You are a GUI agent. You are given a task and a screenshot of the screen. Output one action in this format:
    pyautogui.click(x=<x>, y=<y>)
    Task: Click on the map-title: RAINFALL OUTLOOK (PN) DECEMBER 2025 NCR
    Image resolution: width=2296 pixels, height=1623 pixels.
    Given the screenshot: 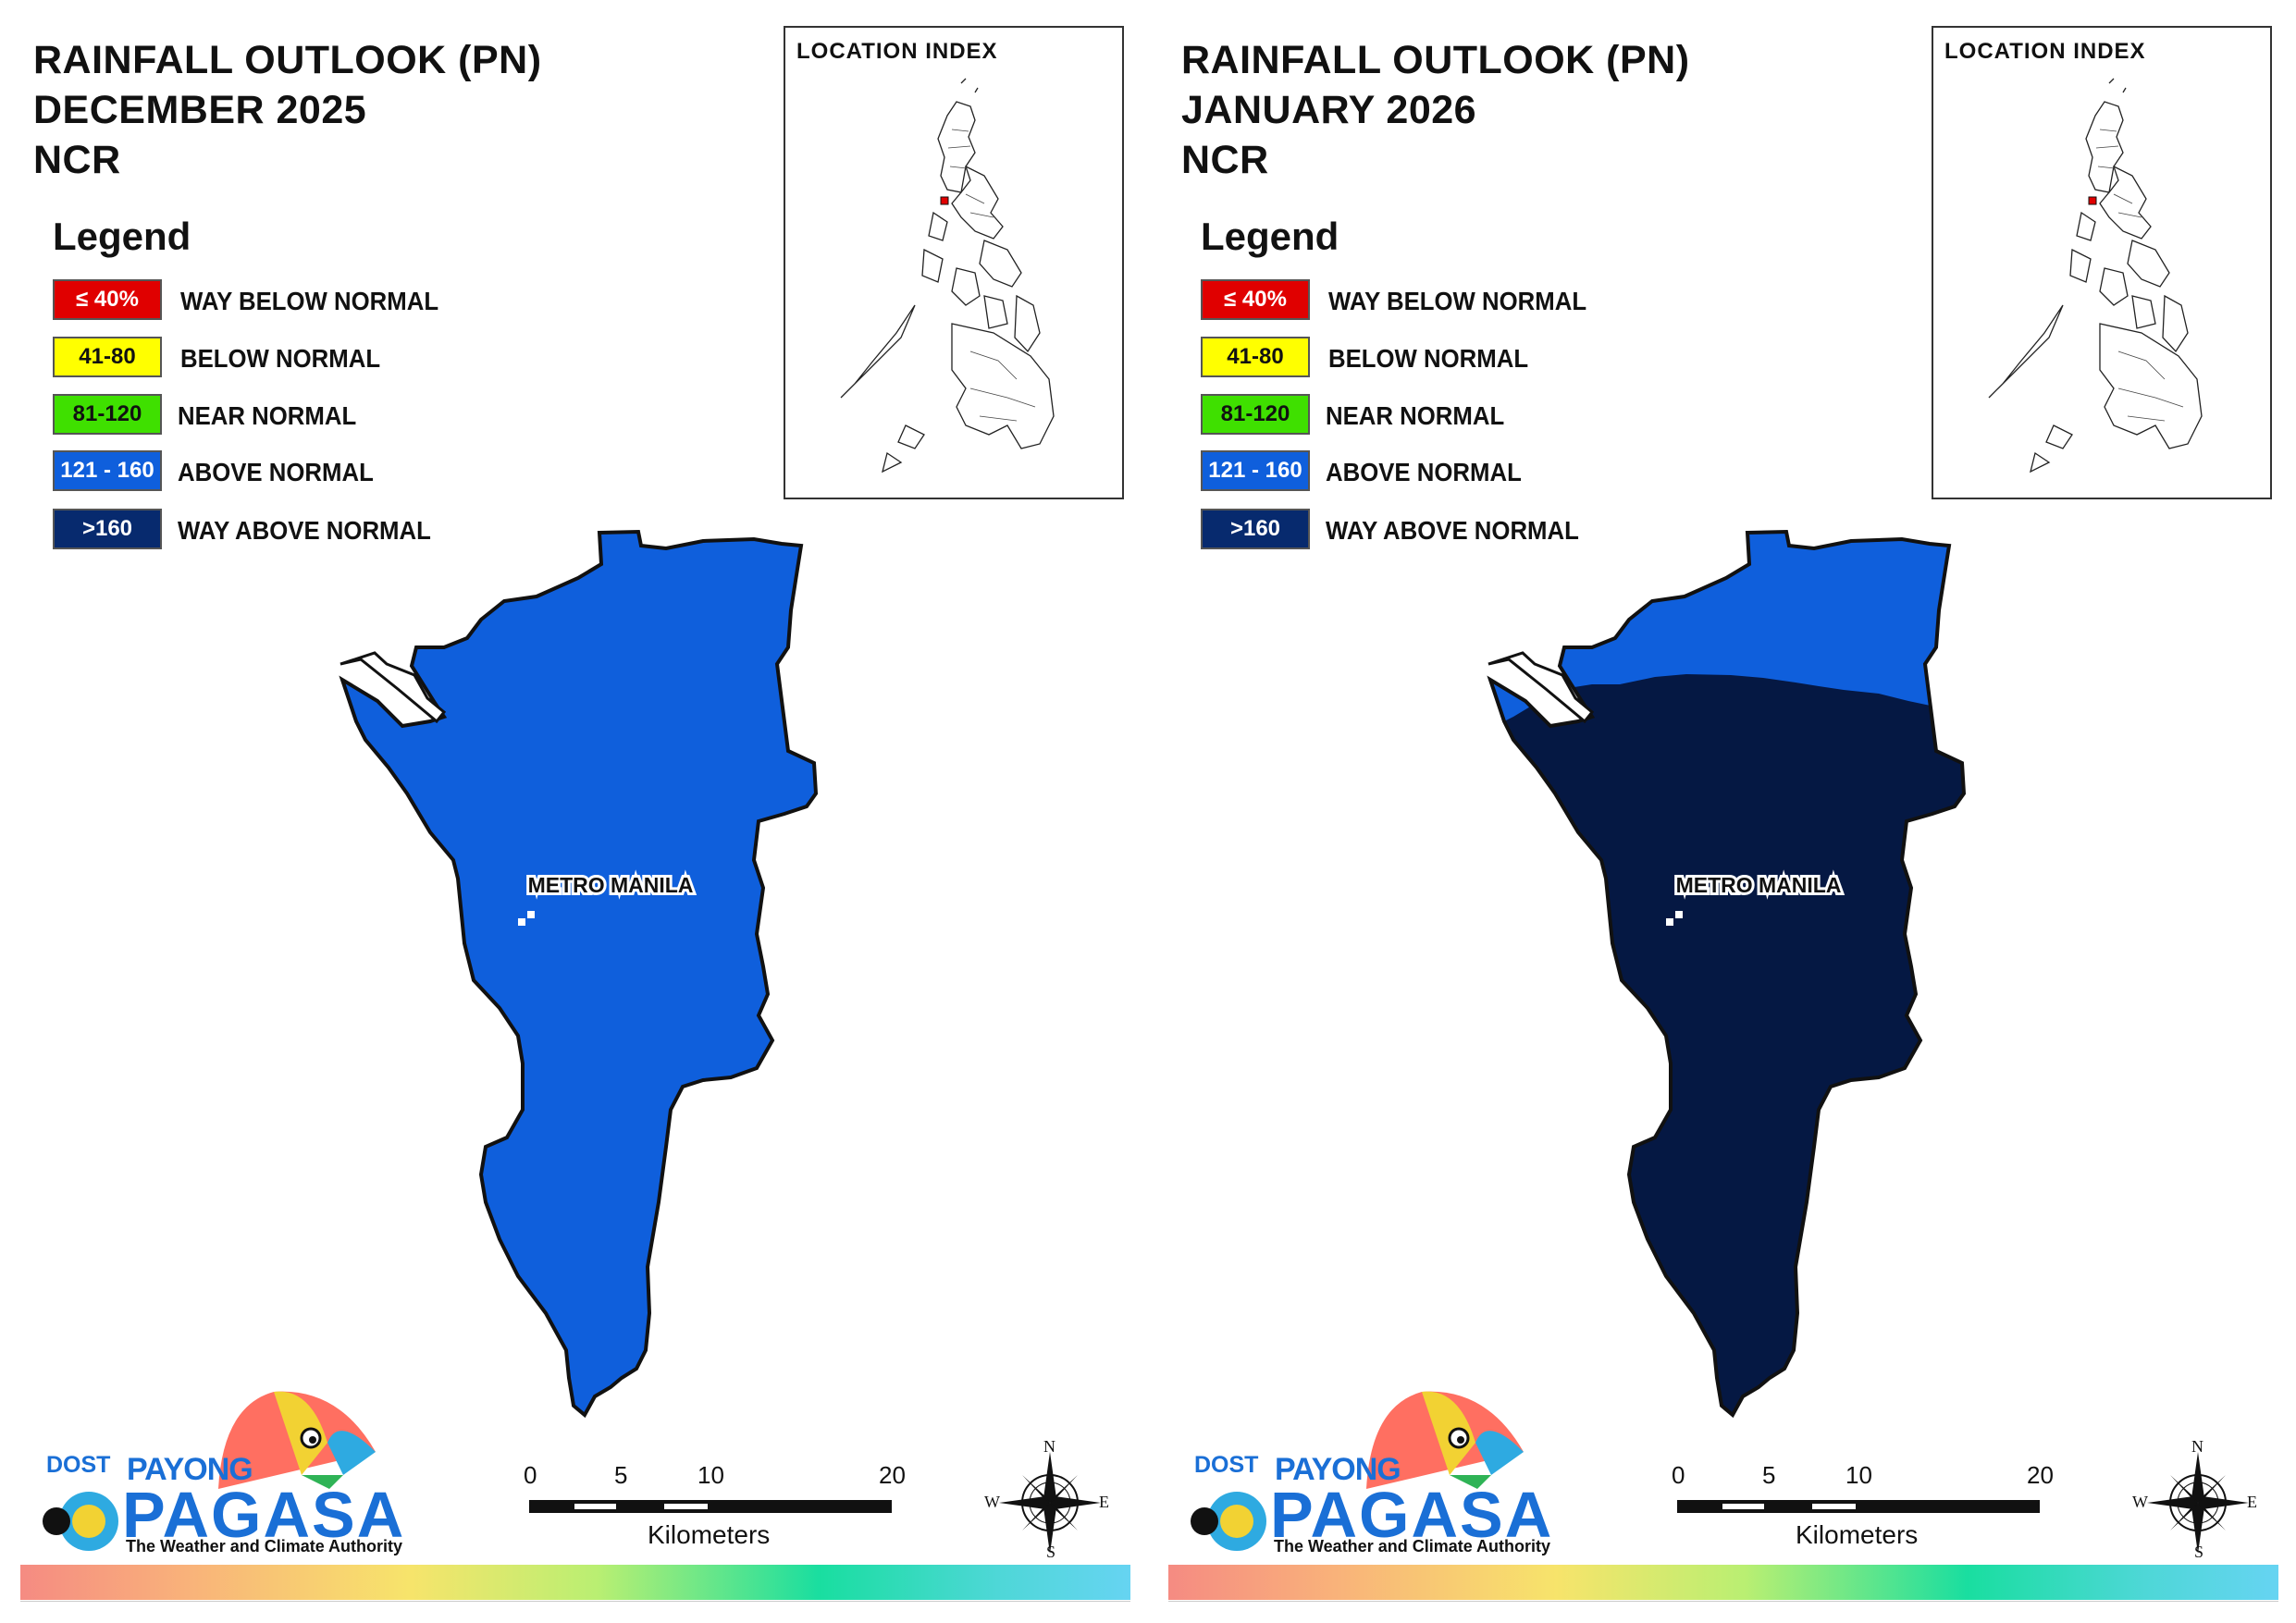 What is the action you would take?
    pyautogui.click(x=287, y=110)
    